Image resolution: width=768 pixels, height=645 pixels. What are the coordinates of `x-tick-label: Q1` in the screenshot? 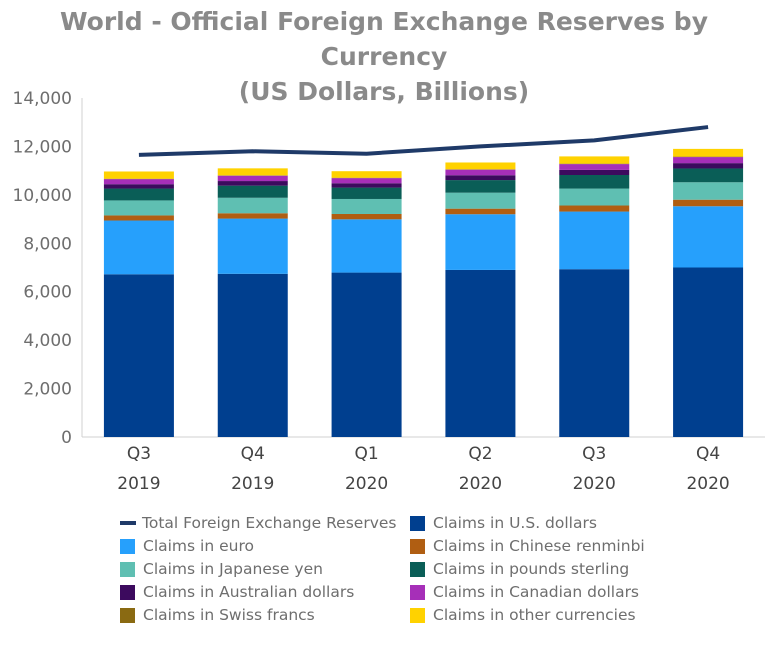 It's located at (366, 454).